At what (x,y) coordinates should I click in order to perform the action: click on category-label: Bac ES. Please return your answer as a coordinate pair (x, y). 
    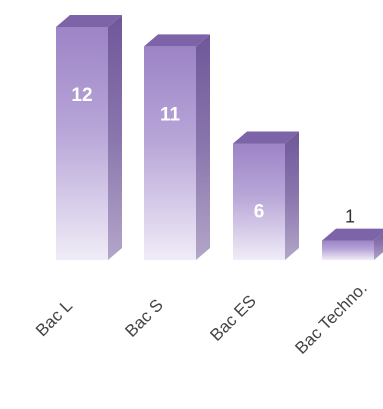
    Looking at the image, I should click on (233, 318).